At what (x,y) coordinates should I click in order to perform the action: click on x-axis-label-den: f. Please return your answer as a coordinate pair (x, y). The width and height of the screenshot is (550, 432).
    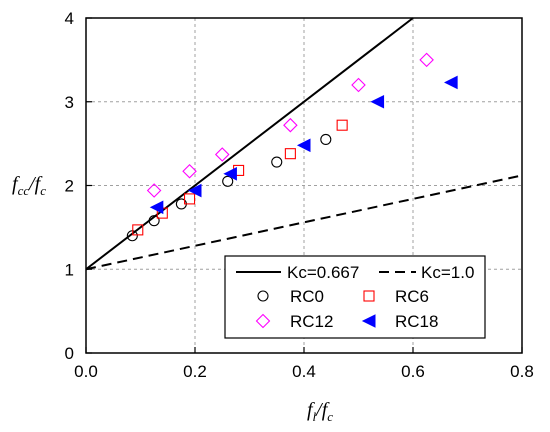
    Looking at the image, I should click on (326, 410).